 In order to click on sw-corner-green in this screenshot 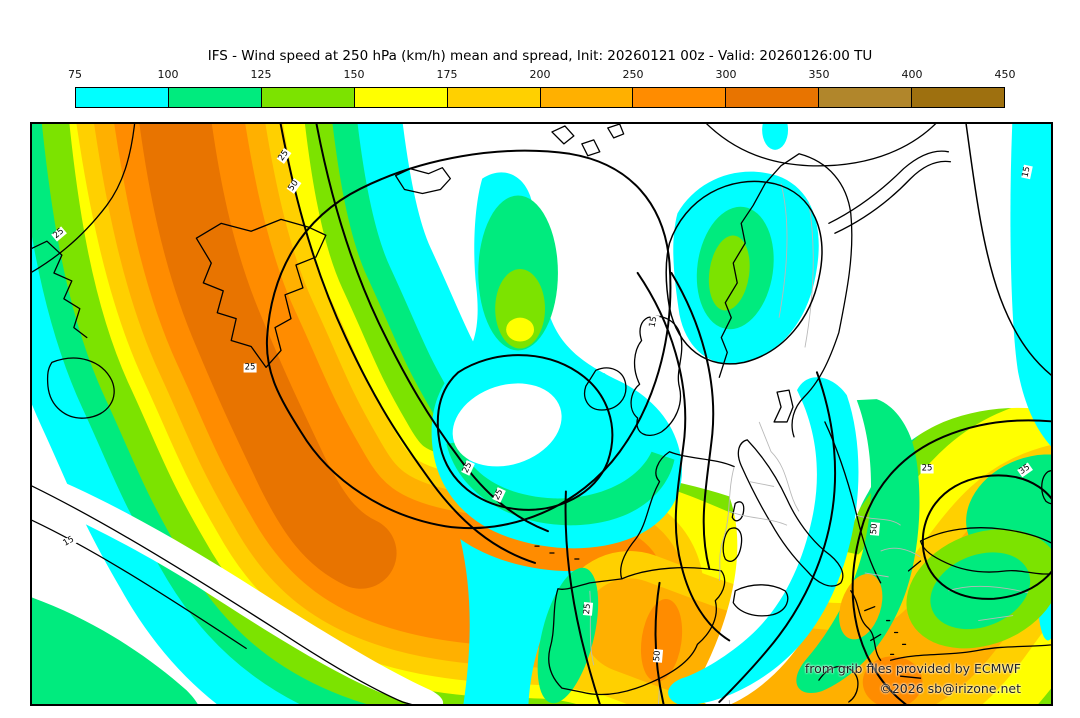, I will do `click(115, 650)`.